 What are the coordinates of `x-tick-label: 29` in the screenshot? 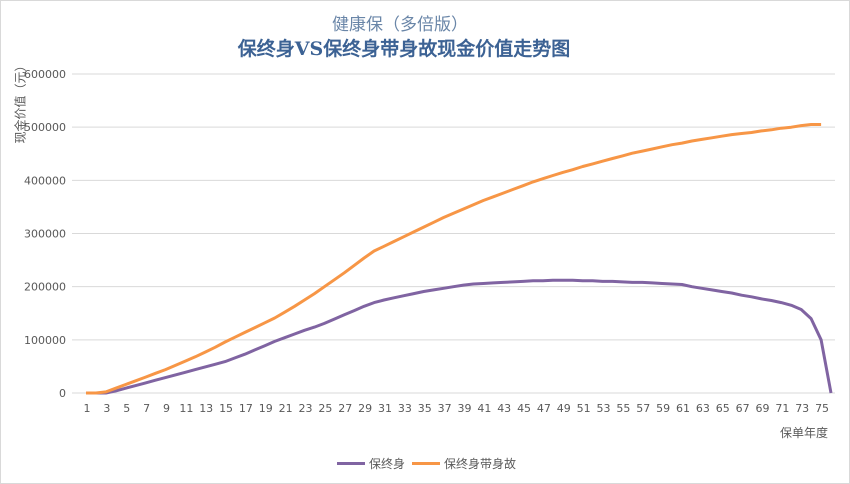 It's located at (365, 408).